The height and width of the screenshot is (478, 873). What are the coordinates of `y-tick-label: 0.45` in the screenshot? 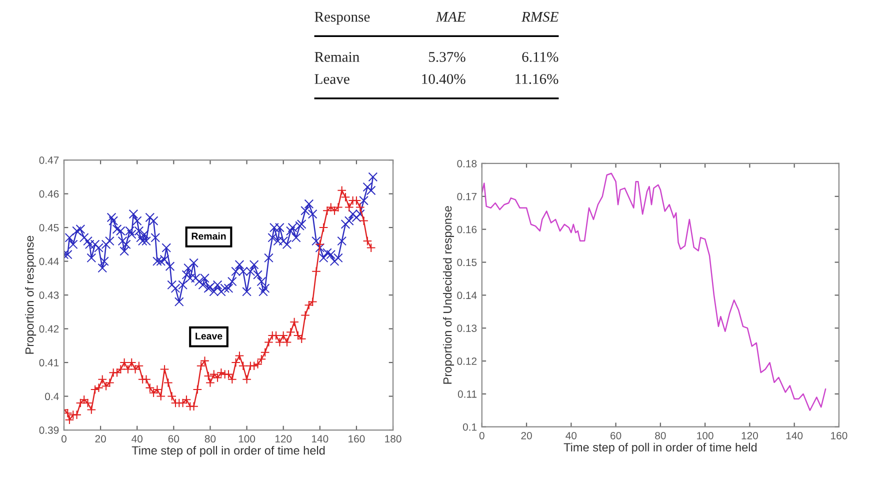 It's located at (49, 228).